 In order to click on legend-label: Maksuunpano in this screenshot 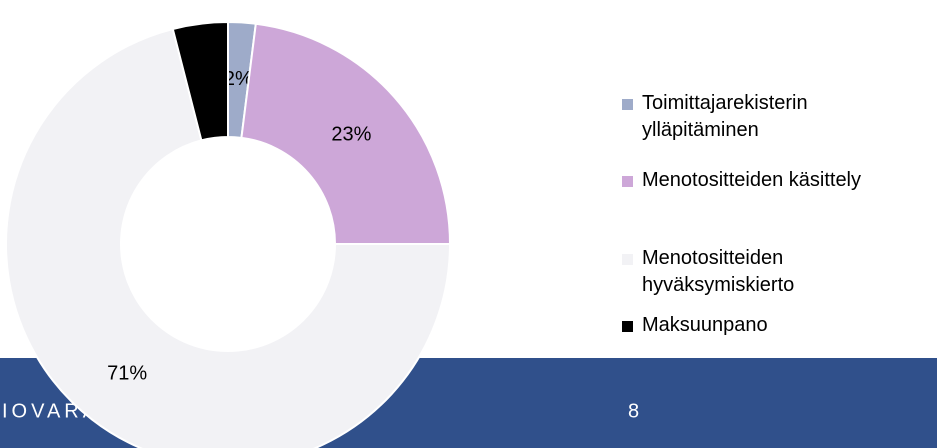, I will do `click(705, 325)`.